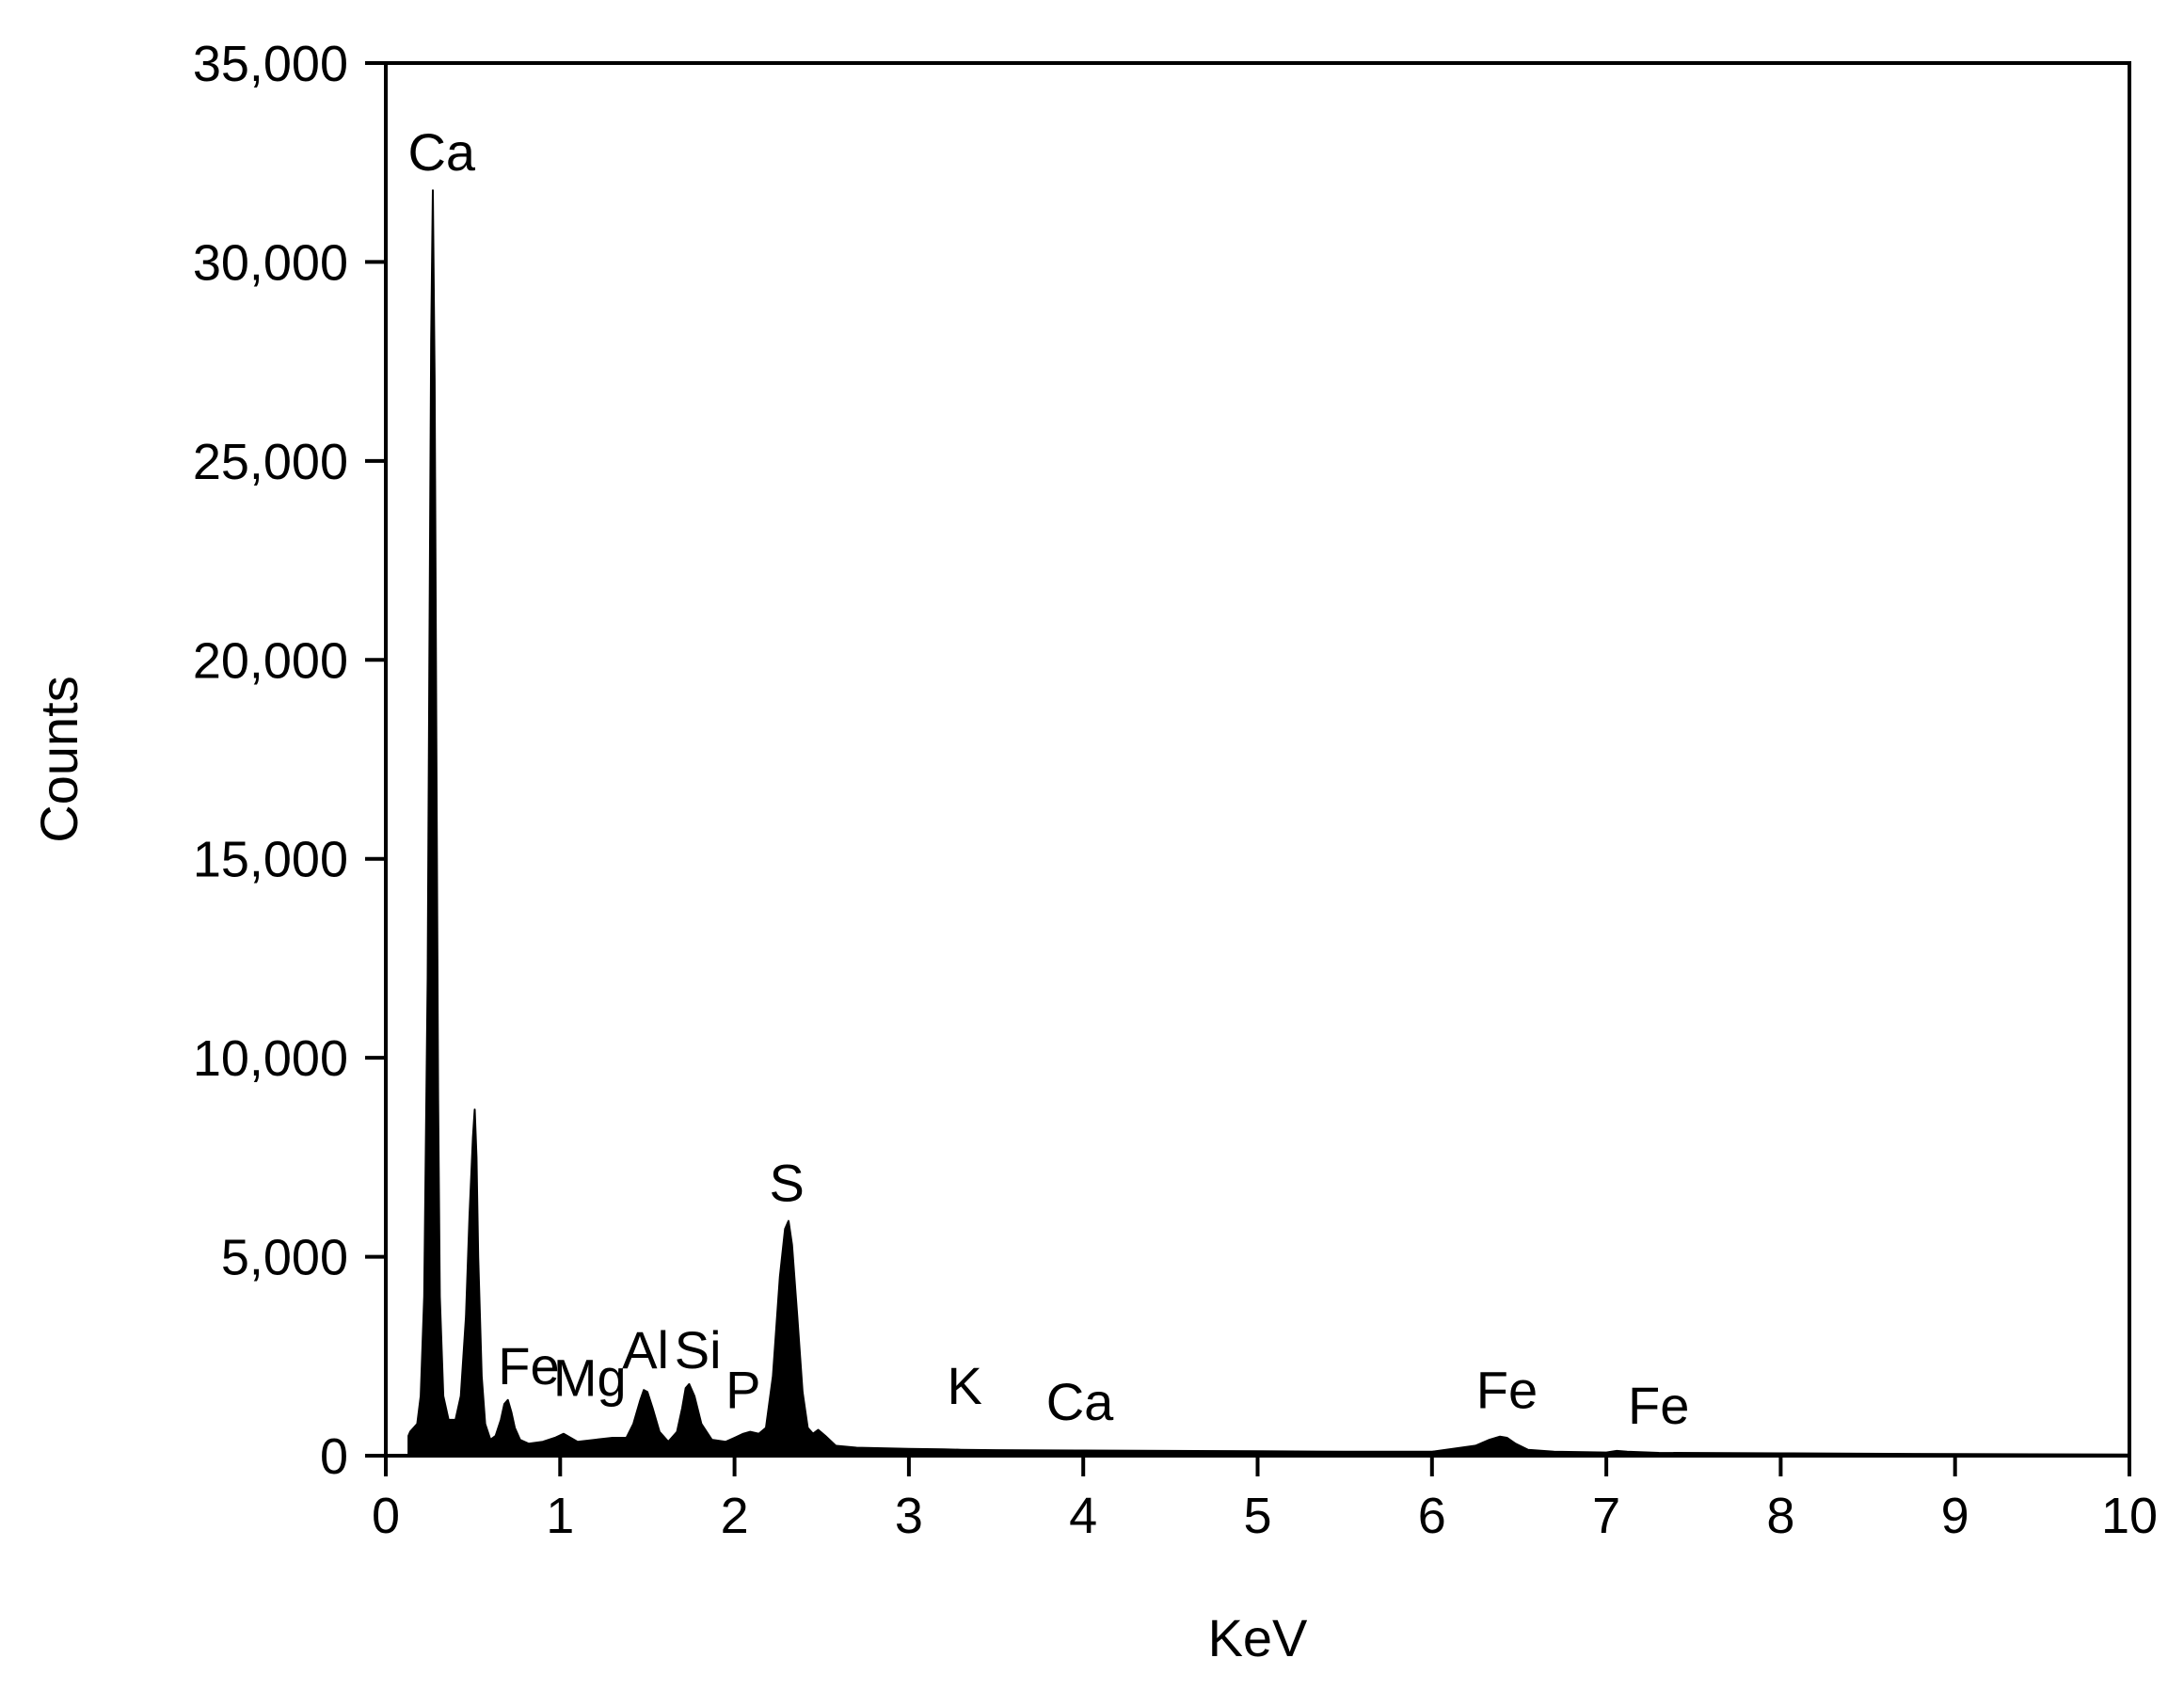  What do you see at coordinates (270, 1058) in the screenshot?
I see `y-tick-label: 10,000` at bounding box center [270, 1058].